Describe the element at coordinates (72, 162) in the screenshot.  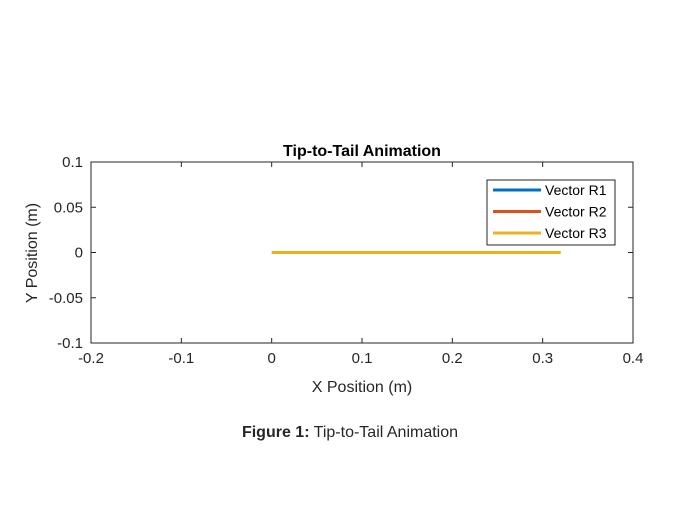
I see `y-tick-label: 0.1` at that location.